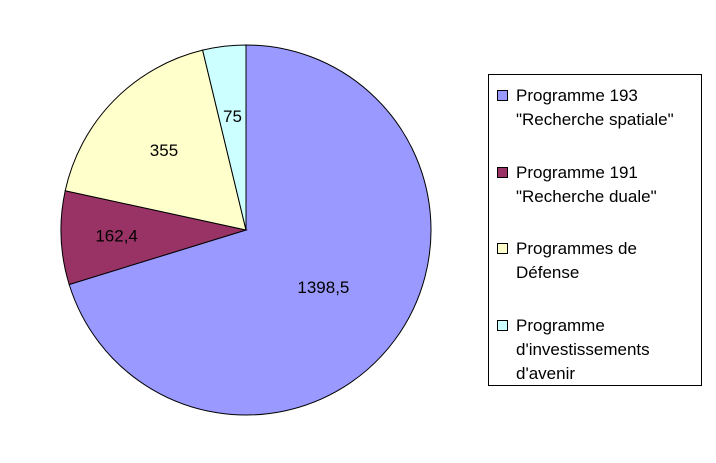 The height and width of the screenshot is (463, 716). What do you see at coordinates (502, 325) in the screenshot?
I see `legend-swatch-investissements-avenir` at bounding box center [502, 325].